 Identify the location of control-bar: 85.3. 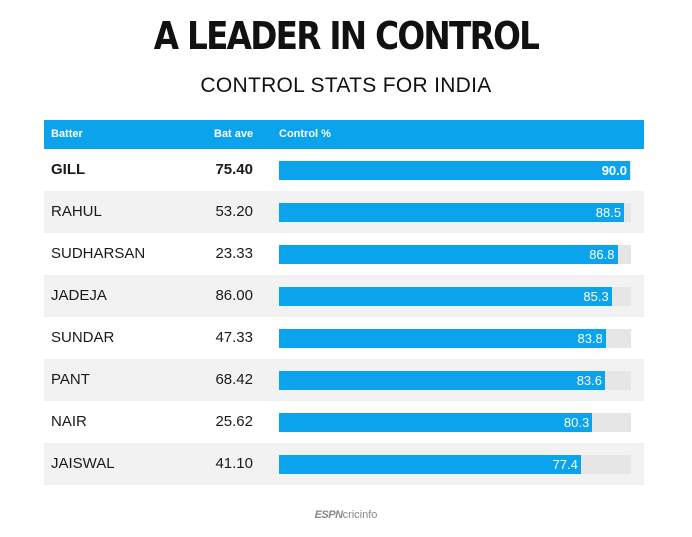
(445, 296).